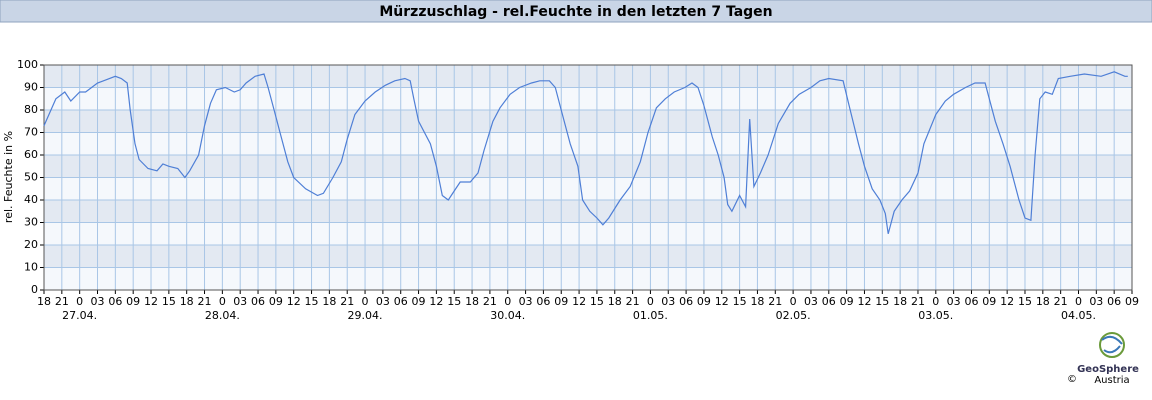  What do you see at coordinates (31, 199) in the screenshot?
I see `y-tick-label: 40` at bounding box center [31, 199].